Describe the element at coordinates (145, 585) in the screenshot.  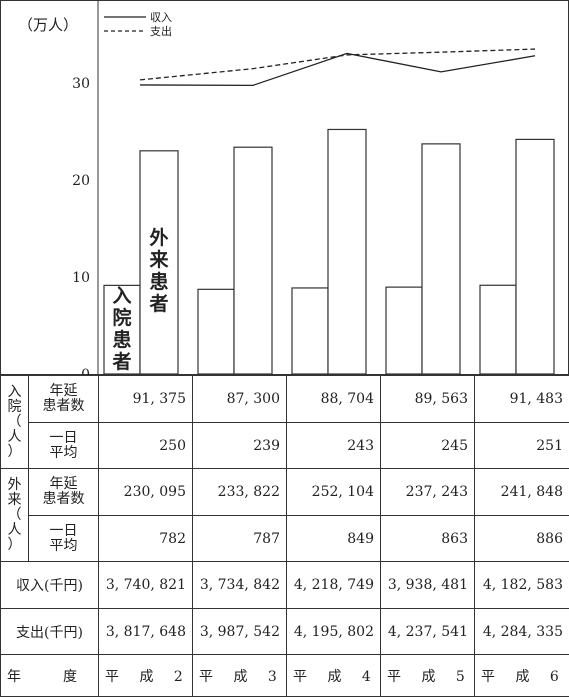
I see `table-cell: 3, 740, 821` at that location.